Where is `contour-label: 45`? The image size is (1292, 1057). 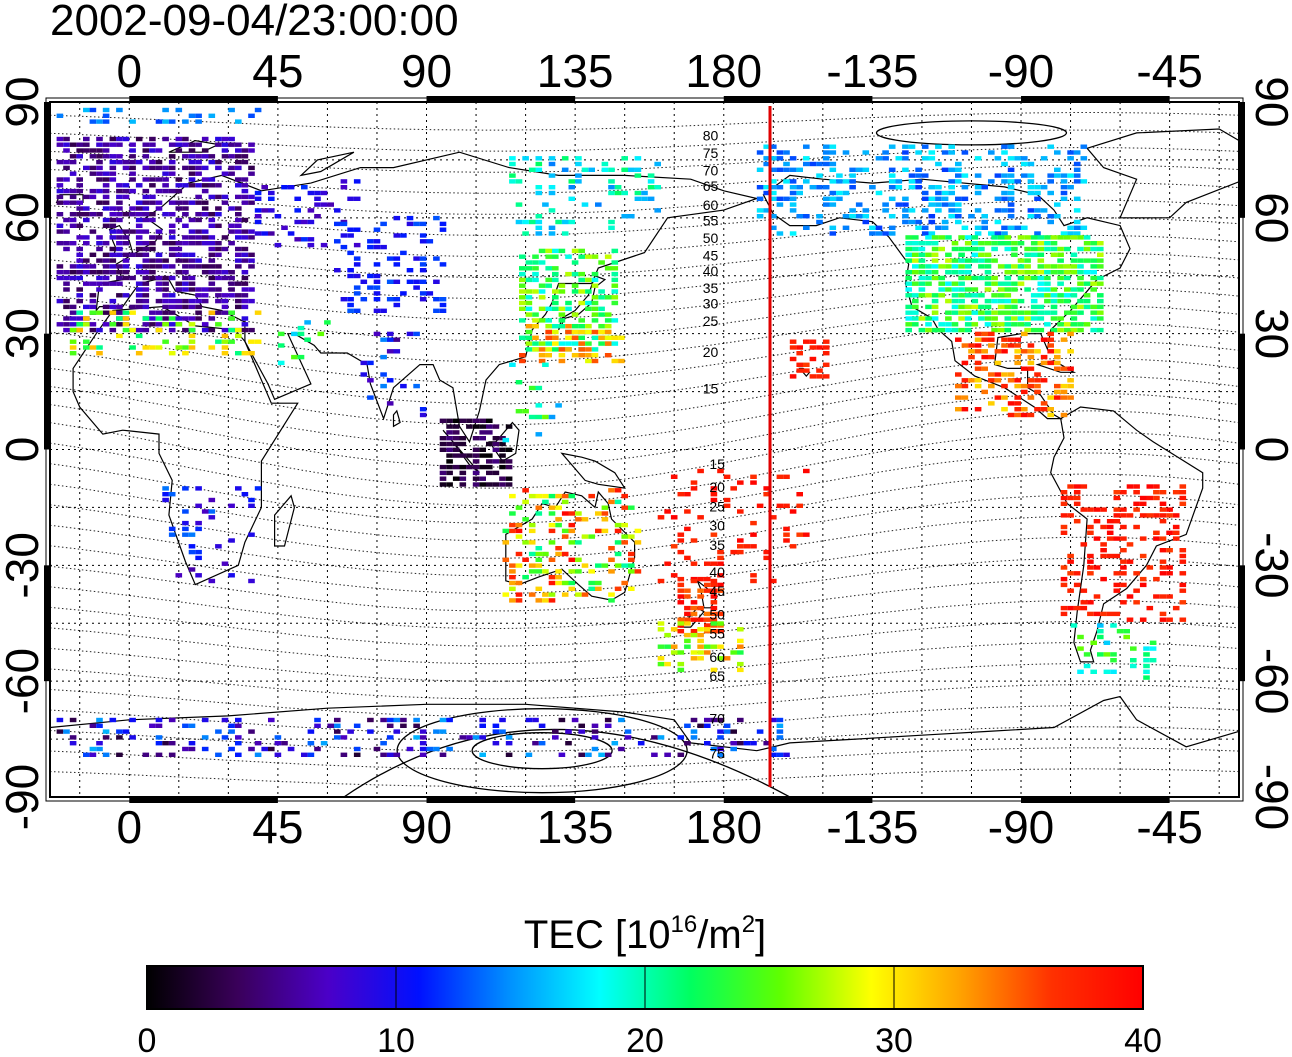
contour-label: 45 is located at coordinates (717, 591).